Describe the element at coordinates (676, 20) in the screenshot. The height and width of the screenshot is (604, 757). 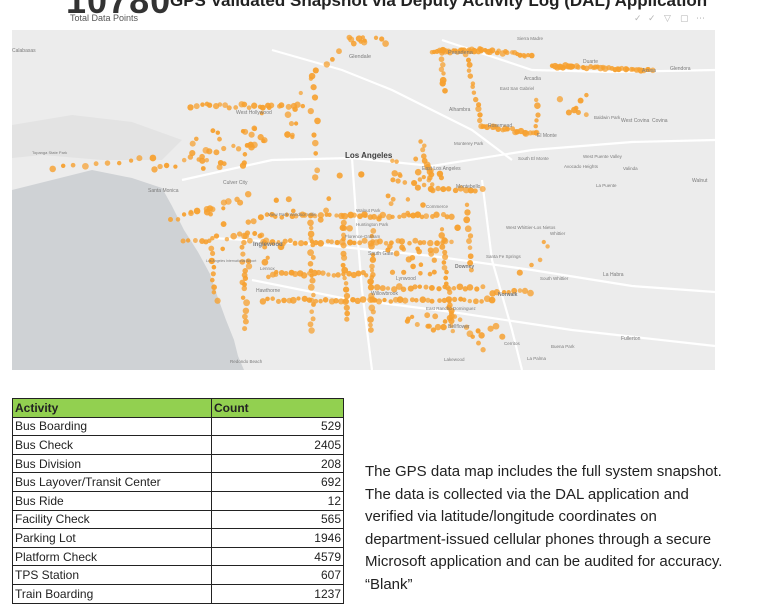
I see `visual-toolbar: ✓ ✓ ▽ ▢ ⋯` at that location.